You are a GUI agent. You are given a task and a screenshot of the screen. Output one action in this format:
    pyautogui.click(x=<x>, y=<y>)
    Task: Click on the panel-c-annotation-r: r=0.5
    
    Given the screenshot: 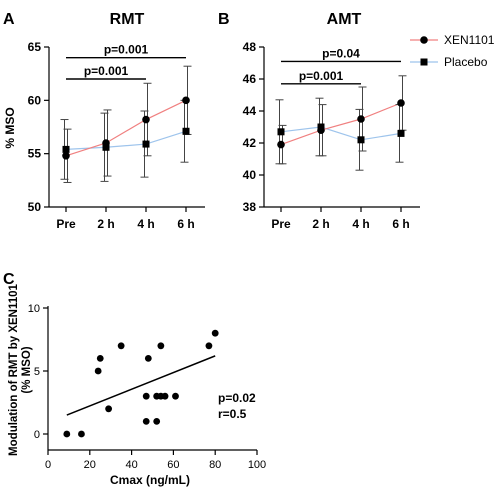 What is the action you would take?
    pyautogui.click(x=232, y=414)
    